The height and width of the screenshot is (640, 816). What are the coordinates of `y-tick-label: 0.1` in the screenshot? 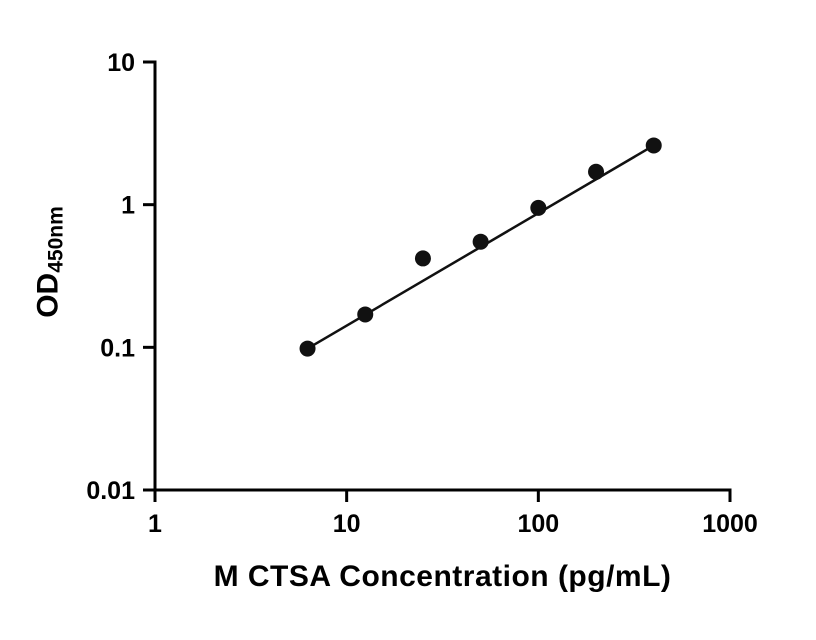 It's located at (117, 348).